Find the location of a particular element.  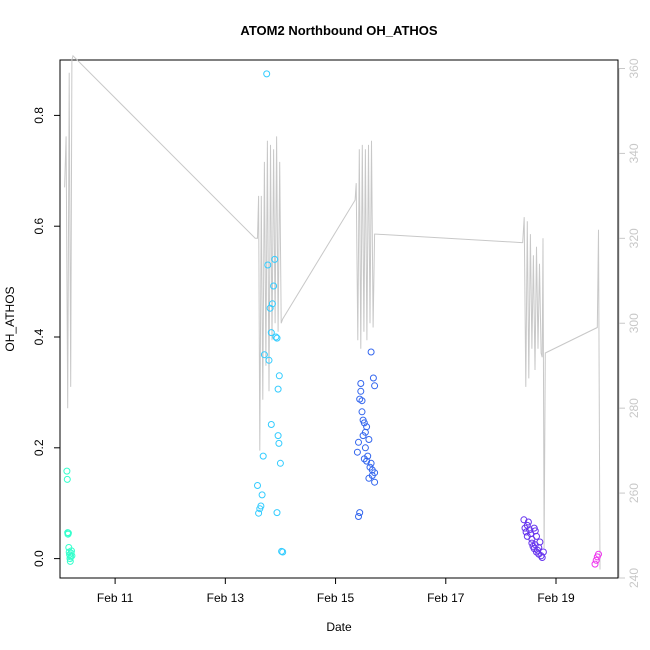

x-tick-label: Feb 11 is located at coordinates (115, 598).